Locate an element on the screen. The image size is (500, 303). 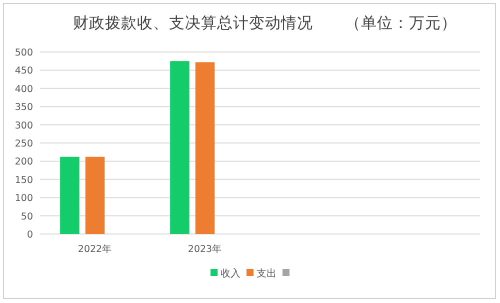
y-tick-label: 300 is located at coordinates (23, 126).